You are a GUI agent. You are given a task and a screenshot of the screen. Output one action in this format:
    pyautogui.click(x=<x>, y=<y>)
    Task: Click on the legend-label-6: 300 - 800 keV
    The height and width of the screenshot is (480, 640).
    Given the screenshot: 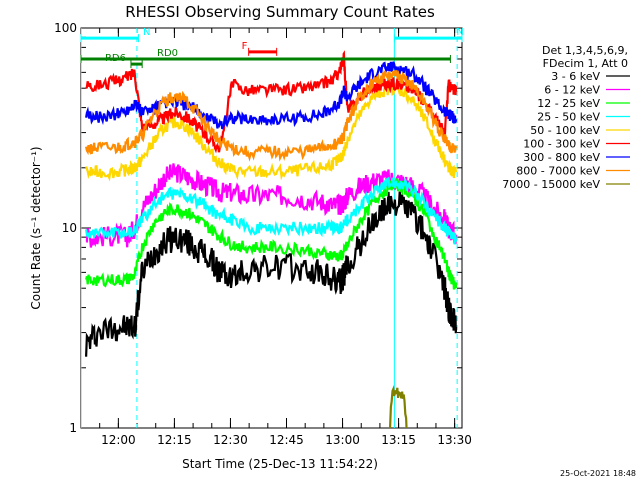 What is the action you would take?
    pyautogui.click(x=561, y=157)
    